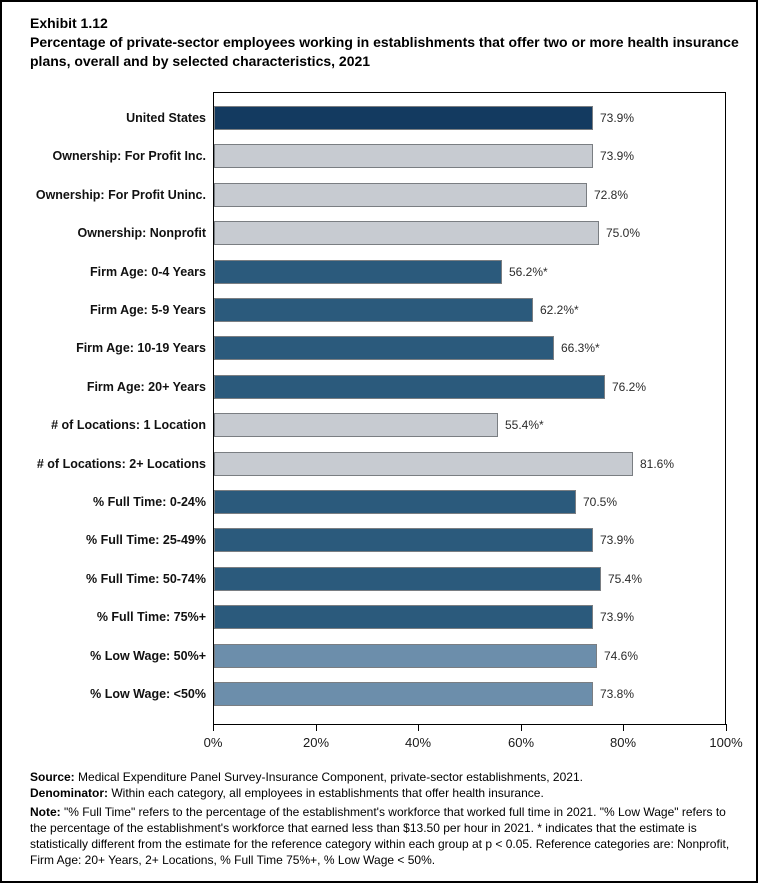 The height and width of the screenshot is (883, 758). I want to click on category-label: Ownership: For Profit Inc., so click(129, 156).